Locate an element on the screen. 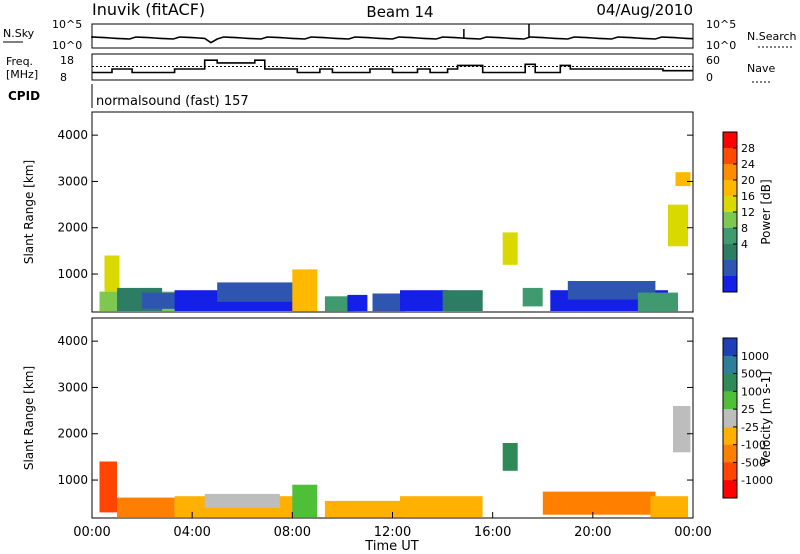 This screenshot has height=554, width=800. colorbar-tick-label: 20 is located at coordinates (748, 180).